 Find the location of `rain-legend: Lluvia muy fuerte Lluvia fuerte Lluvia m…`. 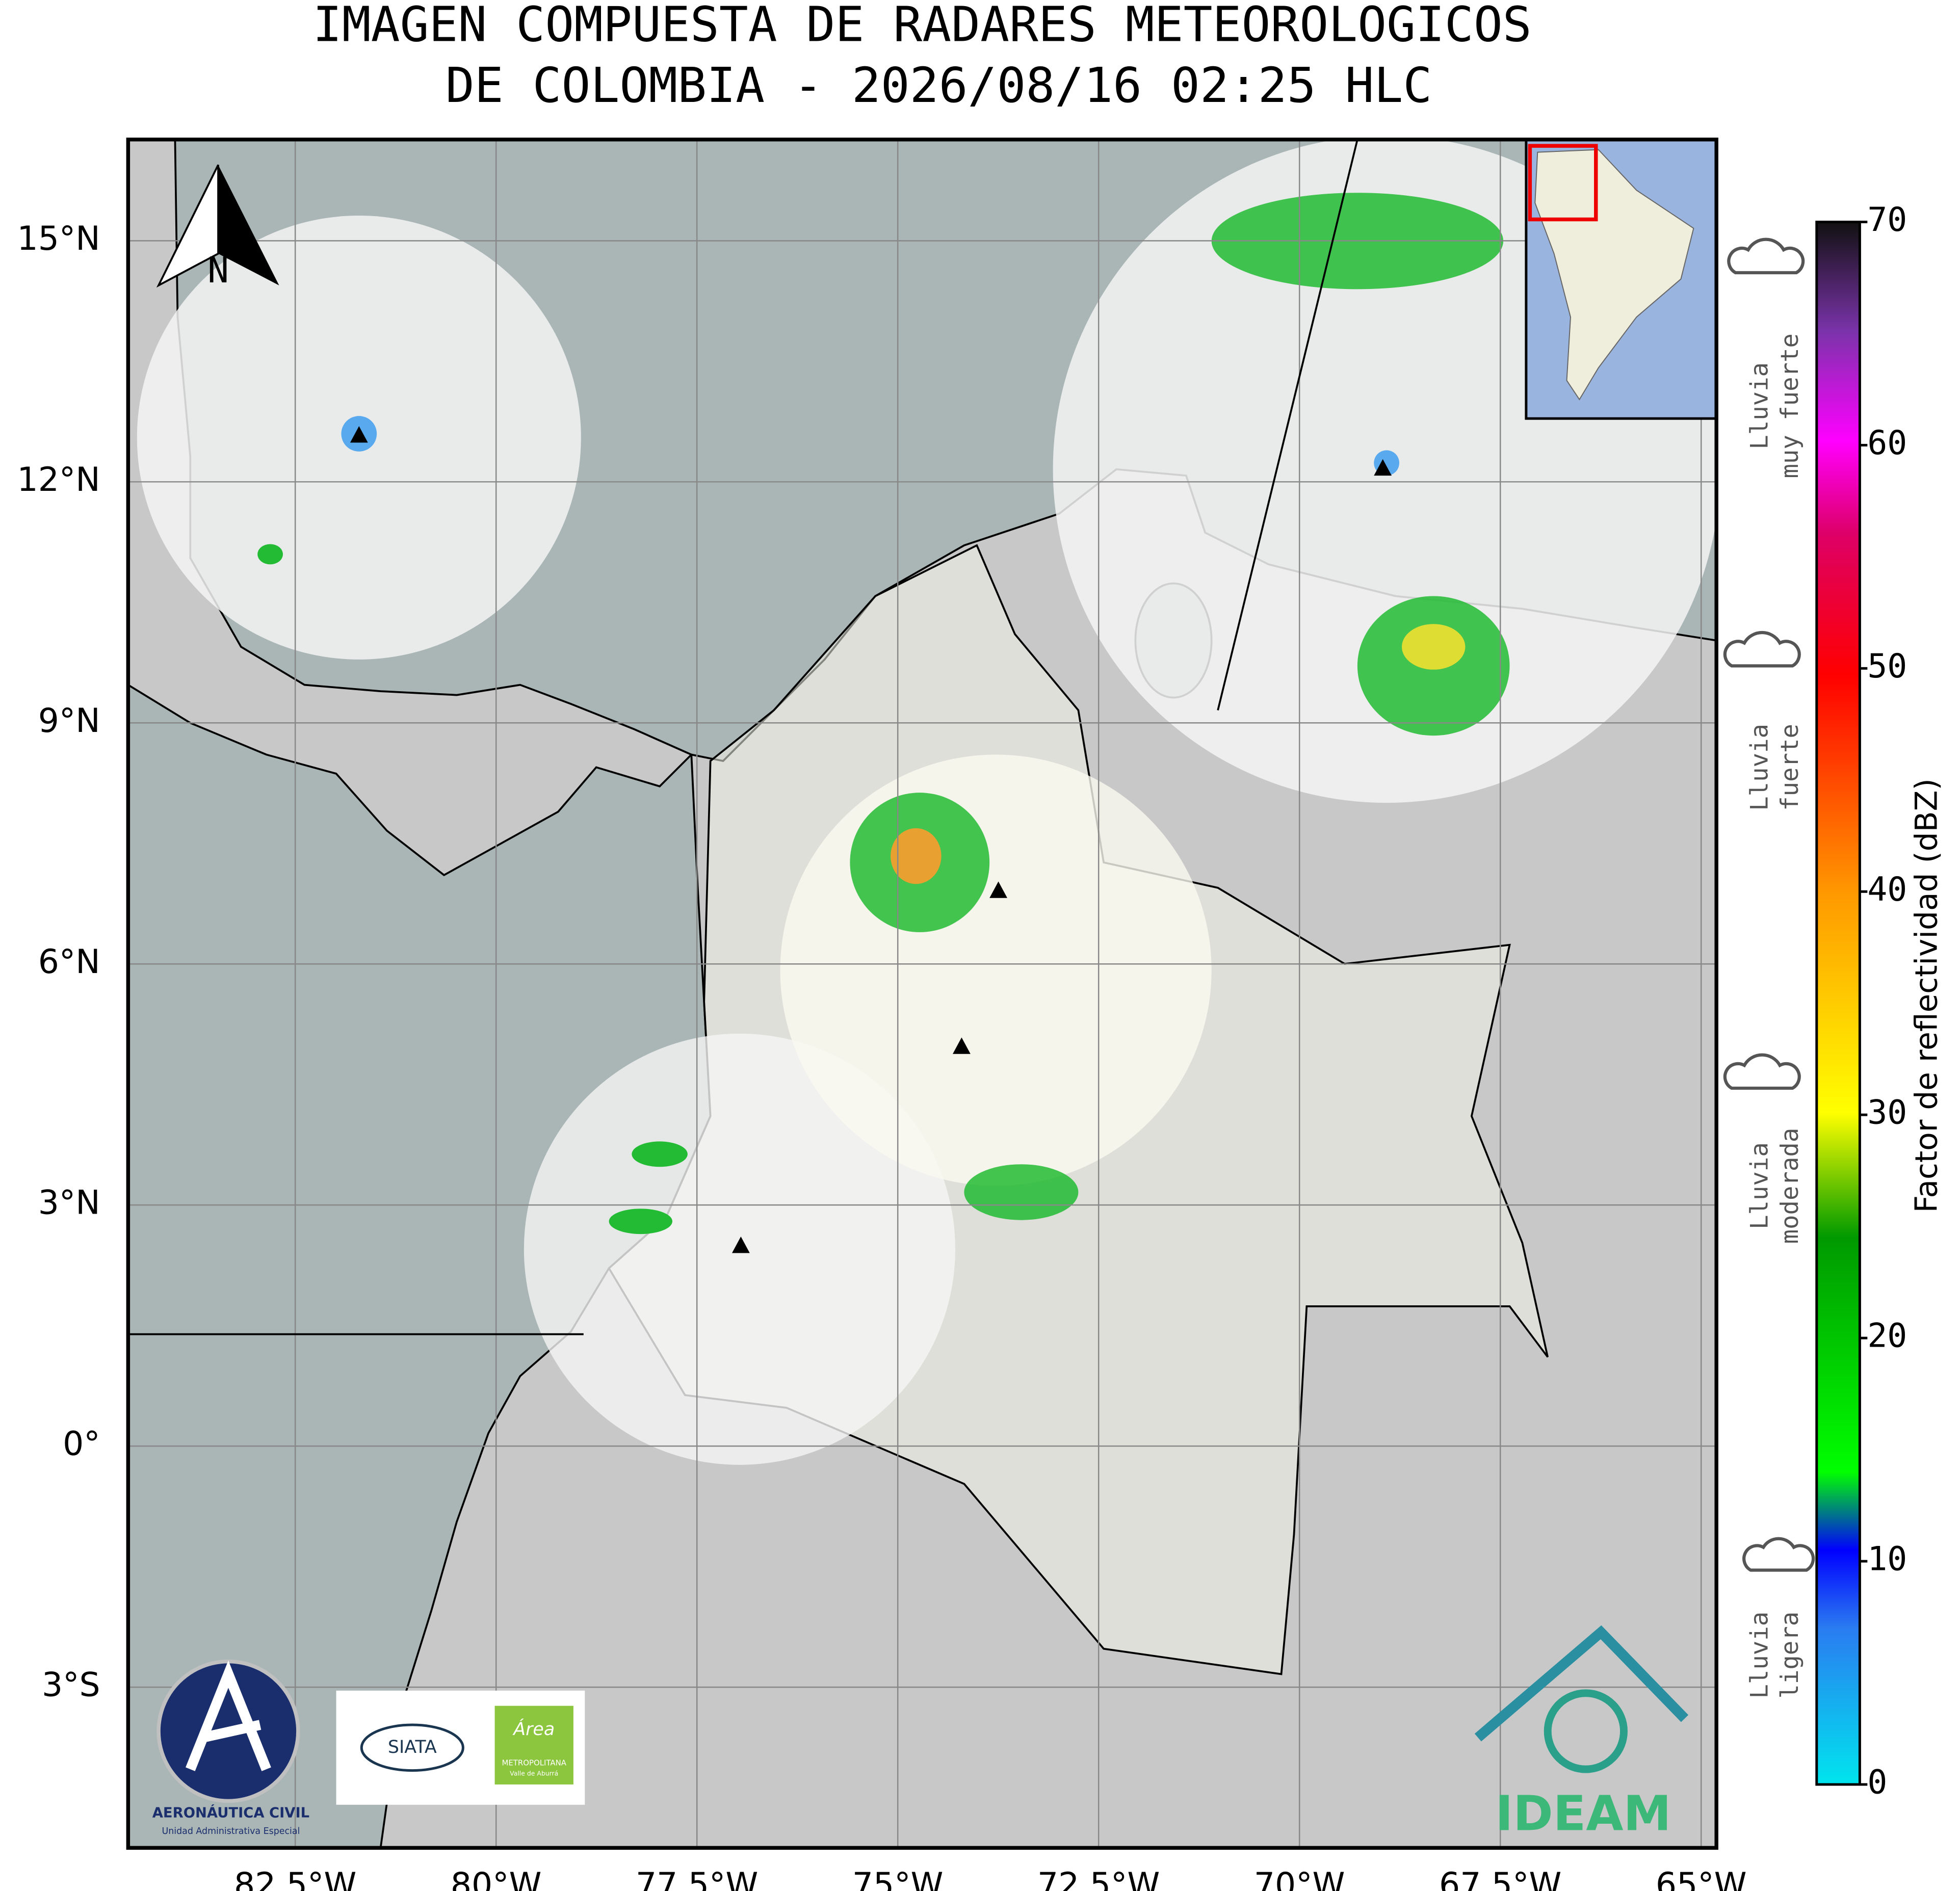

rain-legend: Lluvia muy fuerte Lluvia fuerte Lluvia m… is located at coordinates (1769, 968).